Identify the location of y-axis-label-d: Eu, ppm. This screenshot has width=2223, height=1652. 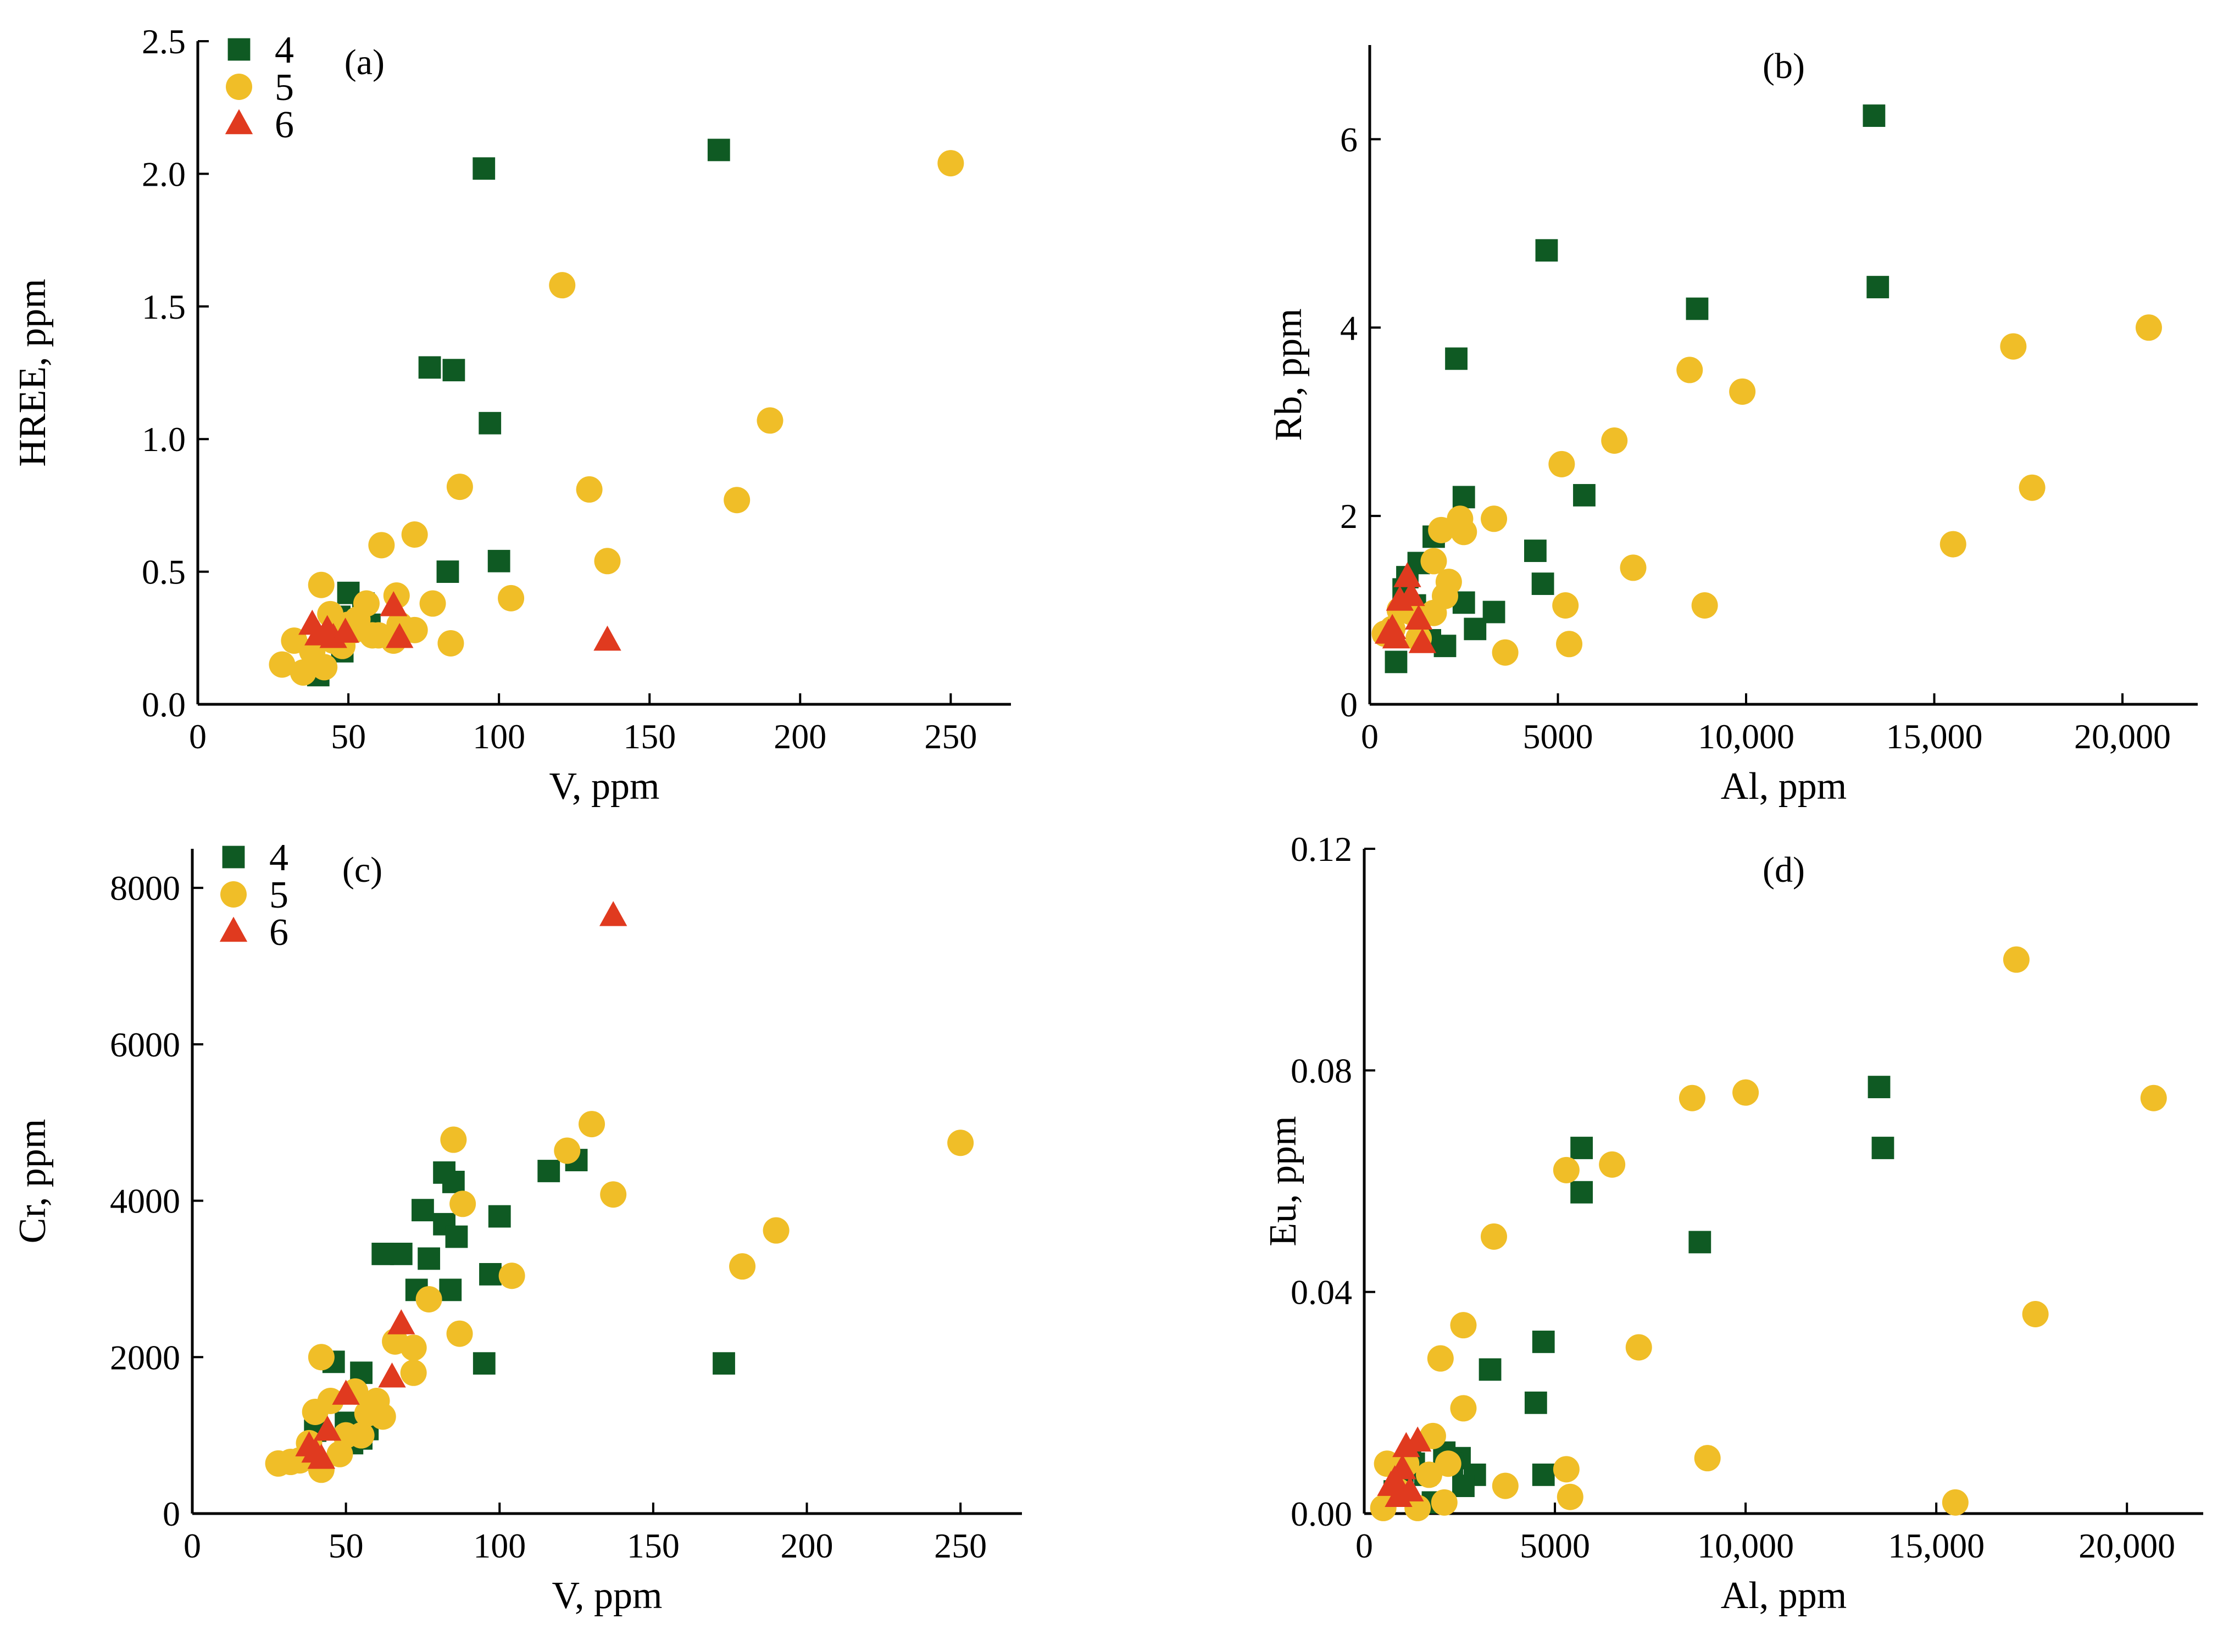
(1283, 1181).